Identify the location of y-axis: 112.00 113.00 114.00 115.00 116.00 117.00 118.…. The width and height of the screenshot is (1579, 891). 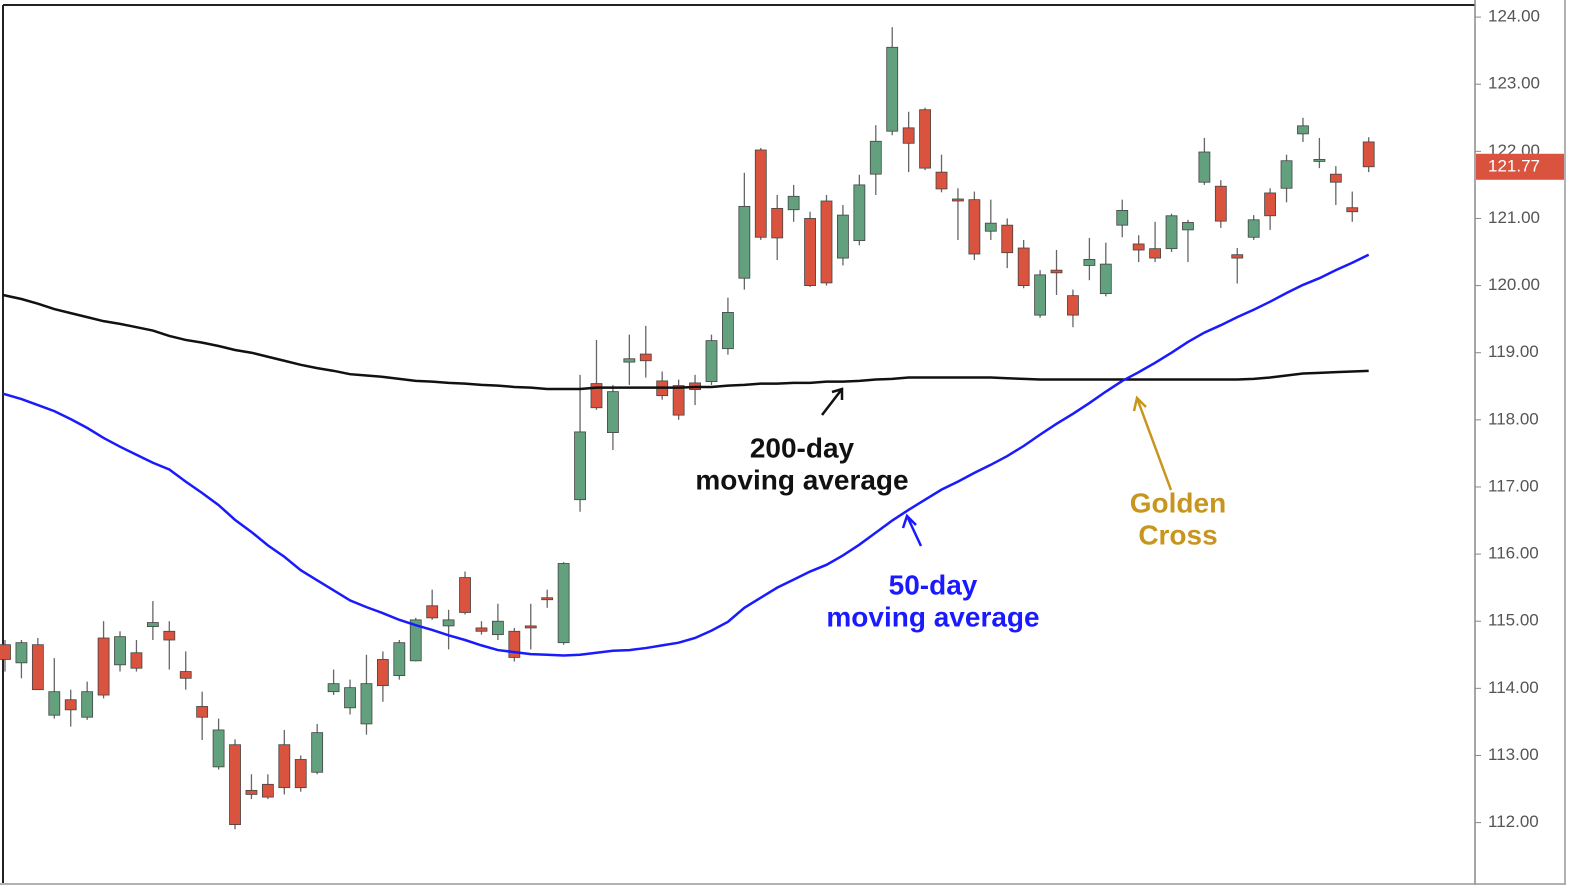
(1507, 419).